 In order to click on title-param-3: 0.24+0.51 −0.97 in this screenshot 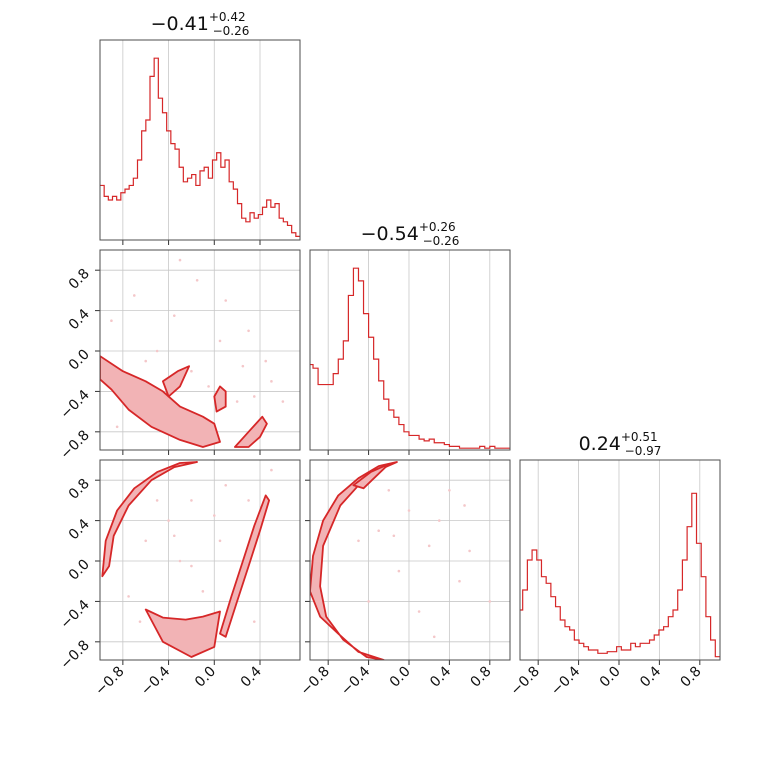, I will do `click(620, 444)`.